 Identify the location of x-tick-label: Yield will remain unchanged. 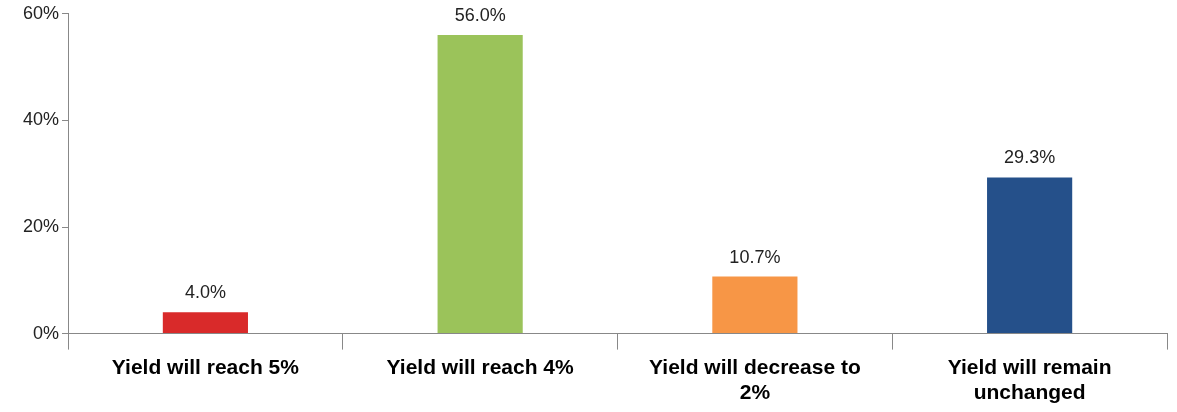
(1029, 379).